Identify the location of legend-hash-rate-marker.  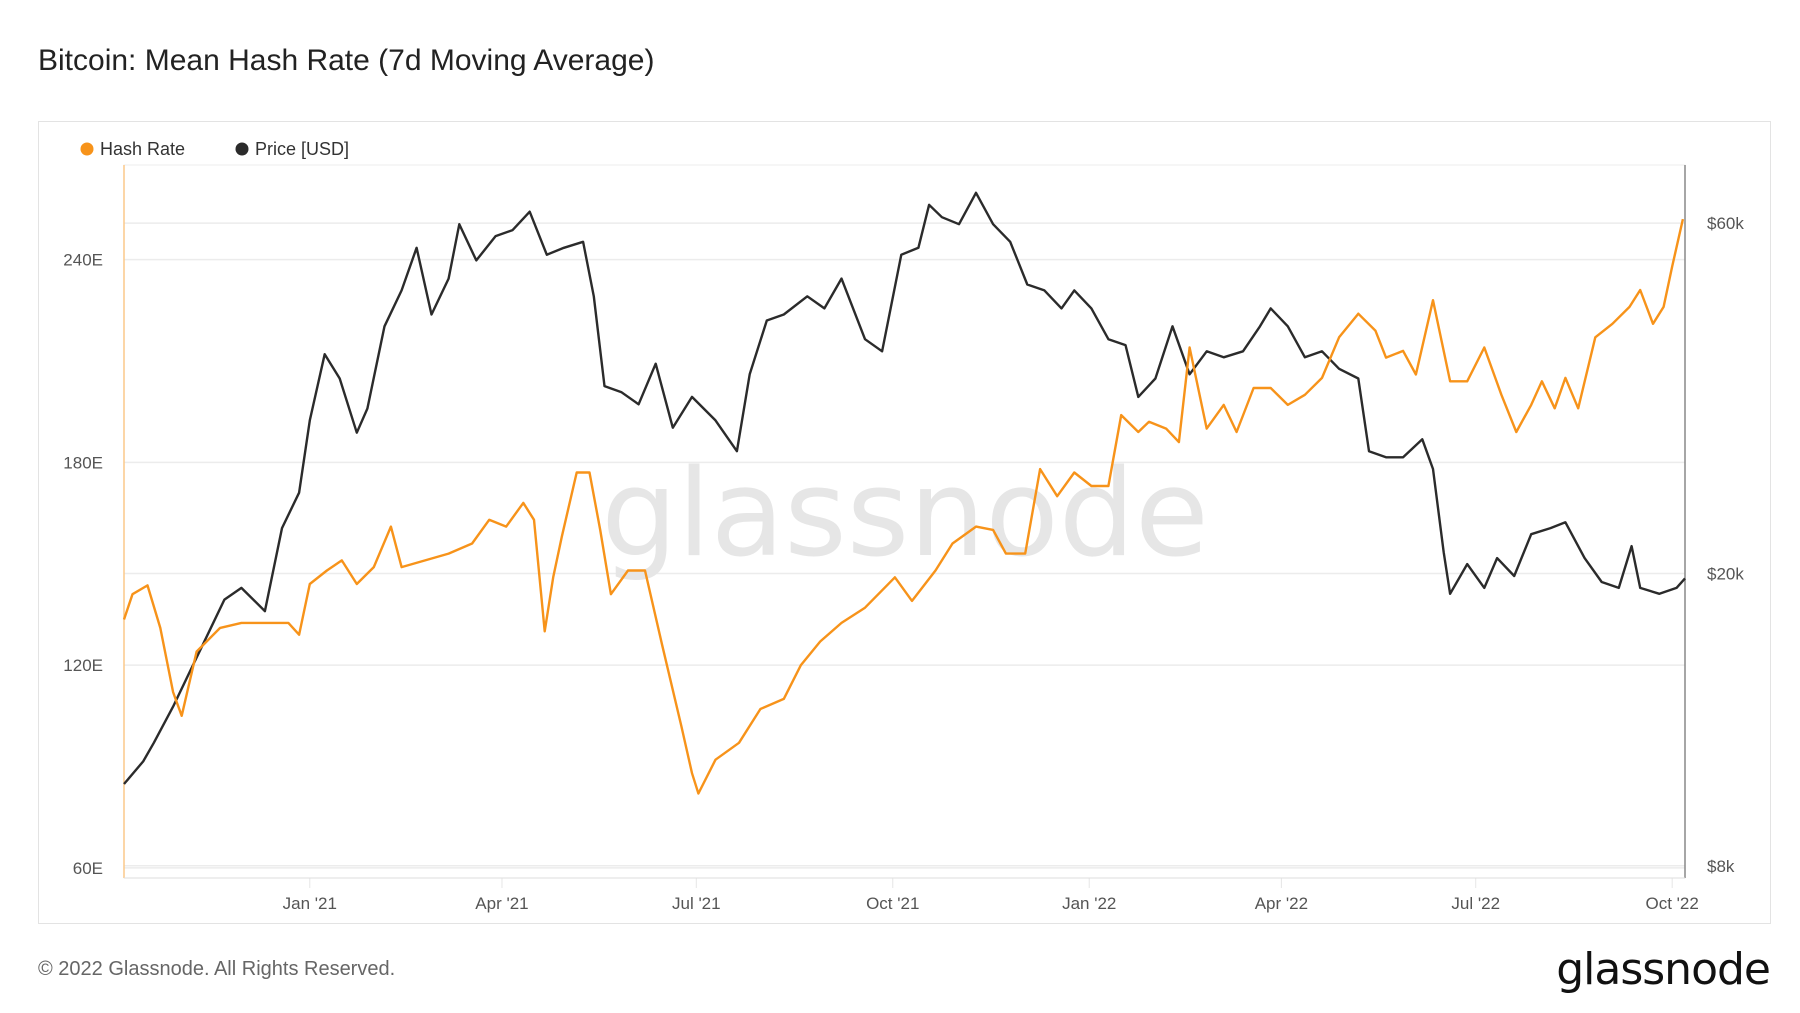
(87, 149).